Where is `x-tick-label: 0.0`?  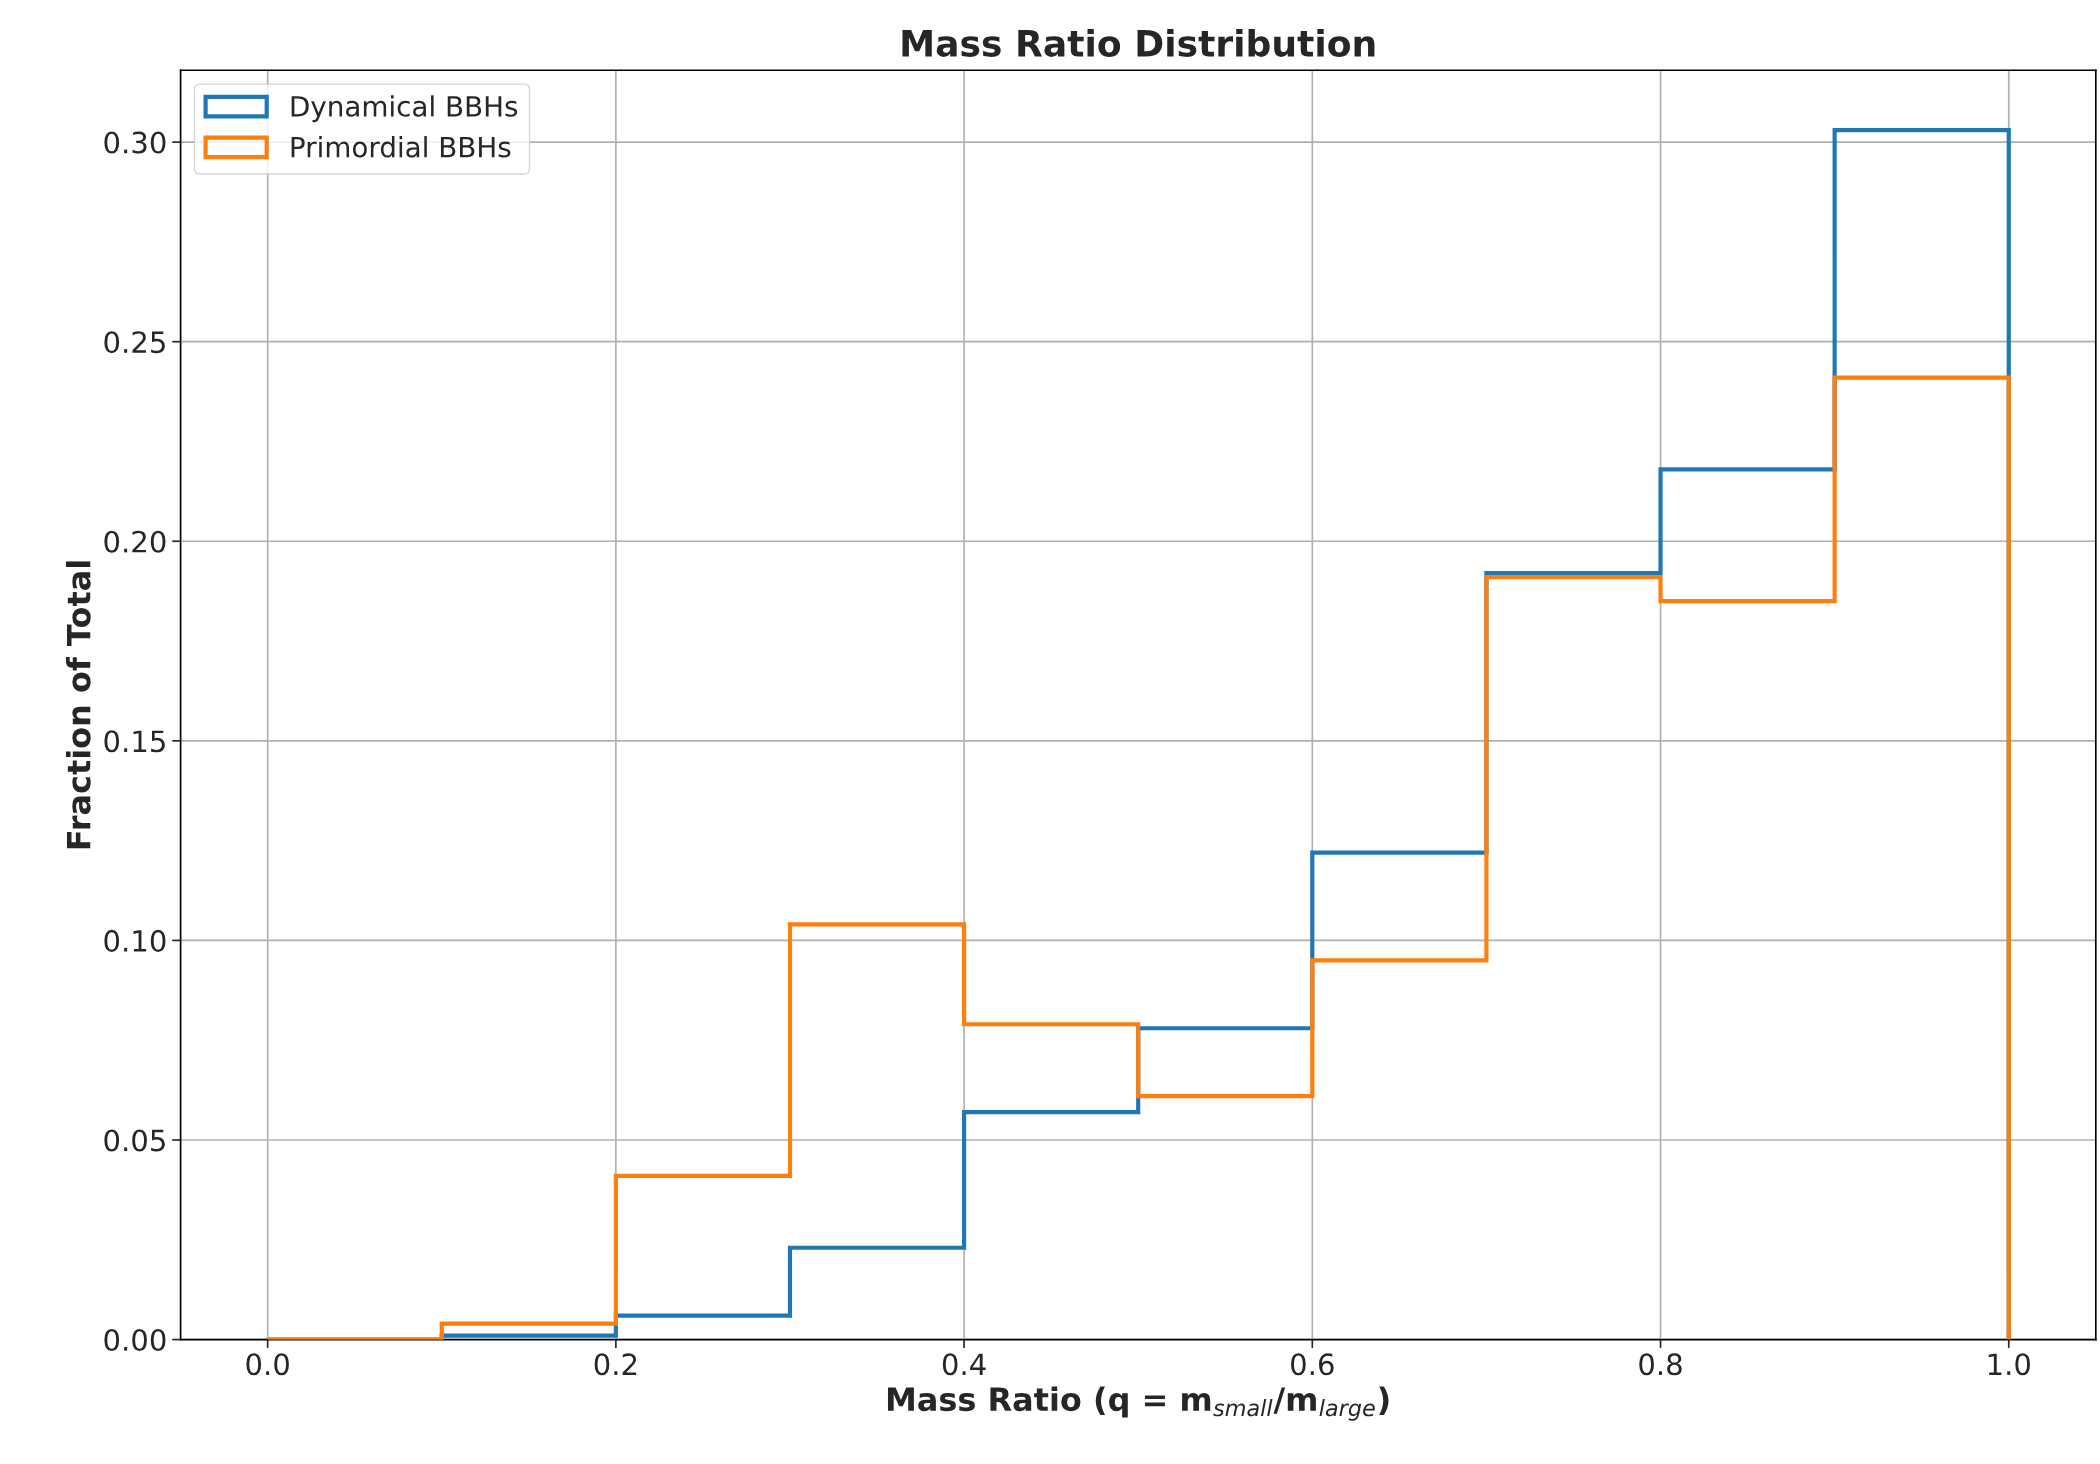
x-tick-label: 0.0 is located at coordinates (267, 1364).